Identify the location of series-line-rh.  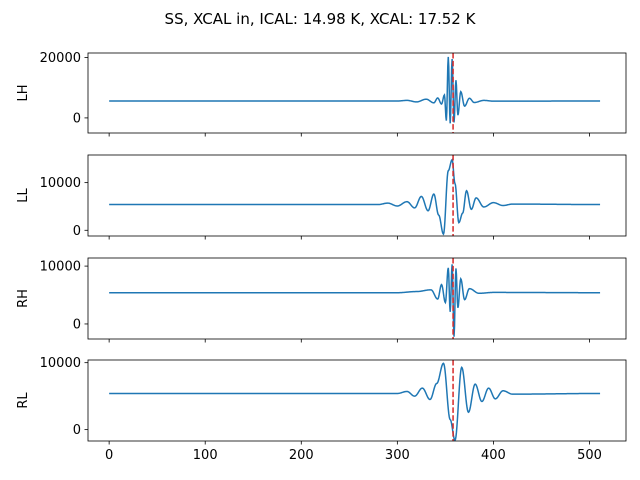
(355, 300).